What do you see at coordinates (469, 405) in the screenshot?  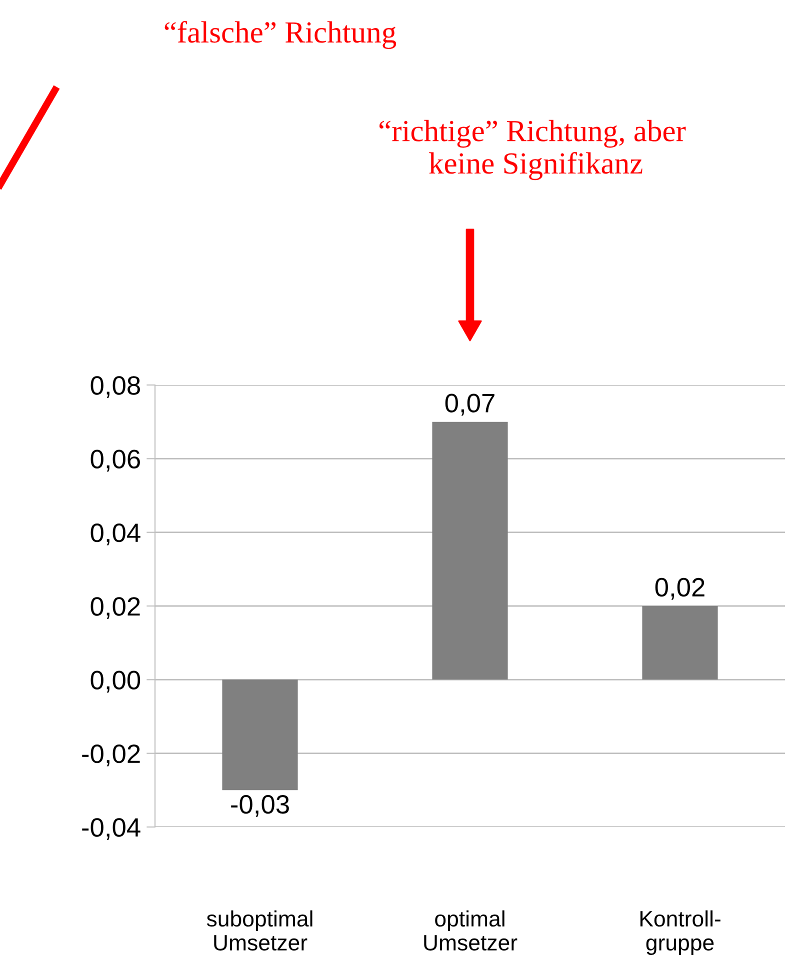 I see `data-label: 0,07` at bounding box center [469, 405].